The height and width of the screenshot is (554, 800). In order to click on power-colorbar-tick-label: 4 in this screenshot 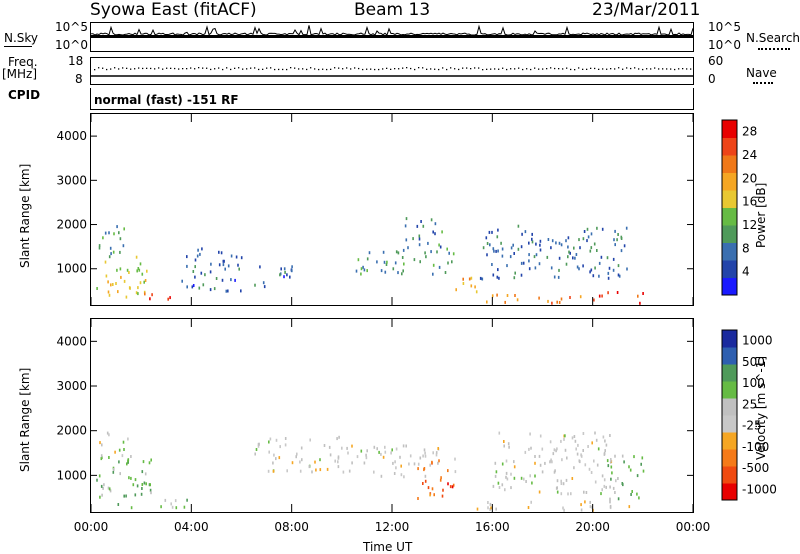, I will do `click(746, 272)`.